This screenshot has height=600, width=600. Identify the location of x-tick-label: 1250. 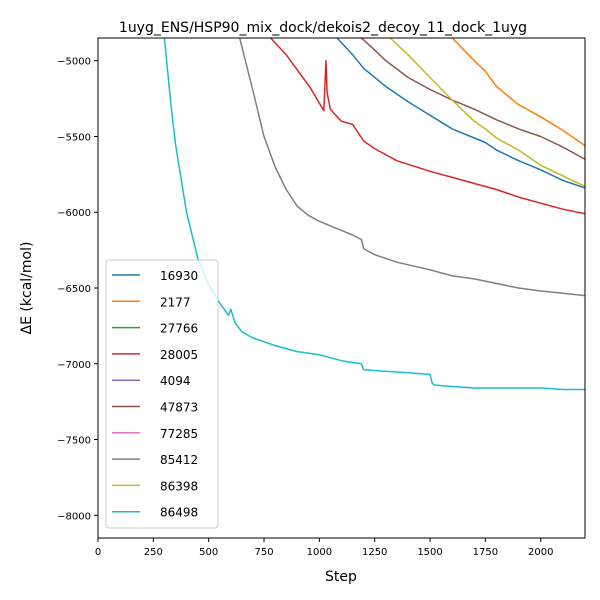
(374, 552).